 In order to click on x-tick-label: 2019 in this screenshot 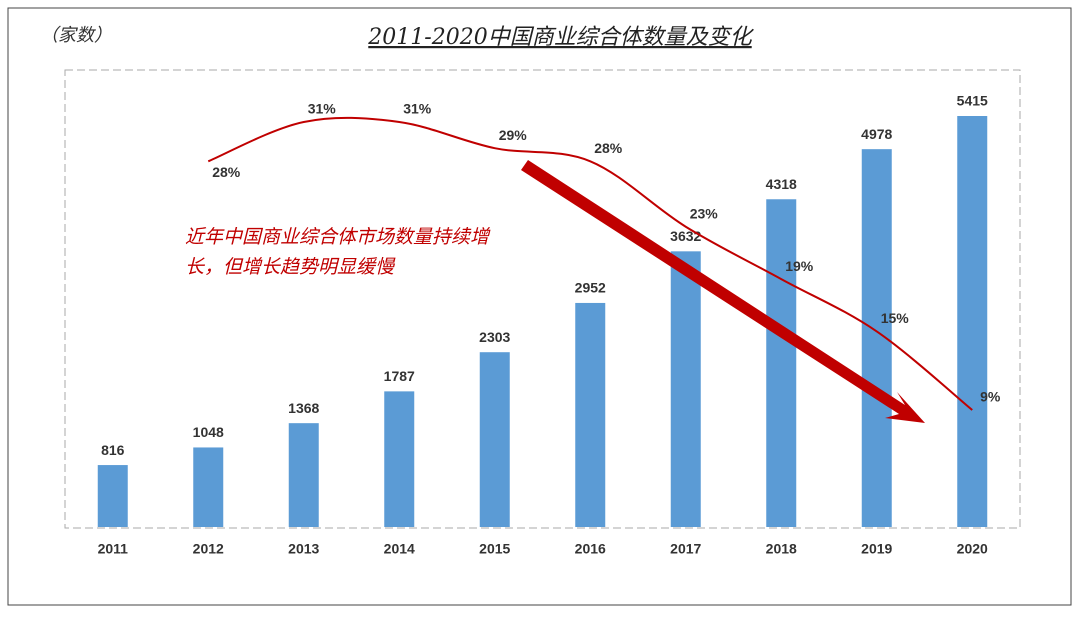, I will do `click(876, 549)`.